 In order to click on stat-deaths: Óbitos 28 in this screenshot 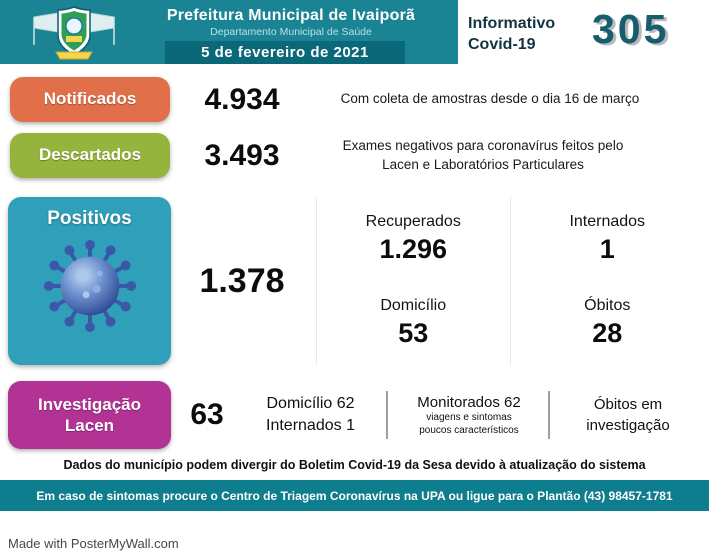, I will do `click(608, 323)`.